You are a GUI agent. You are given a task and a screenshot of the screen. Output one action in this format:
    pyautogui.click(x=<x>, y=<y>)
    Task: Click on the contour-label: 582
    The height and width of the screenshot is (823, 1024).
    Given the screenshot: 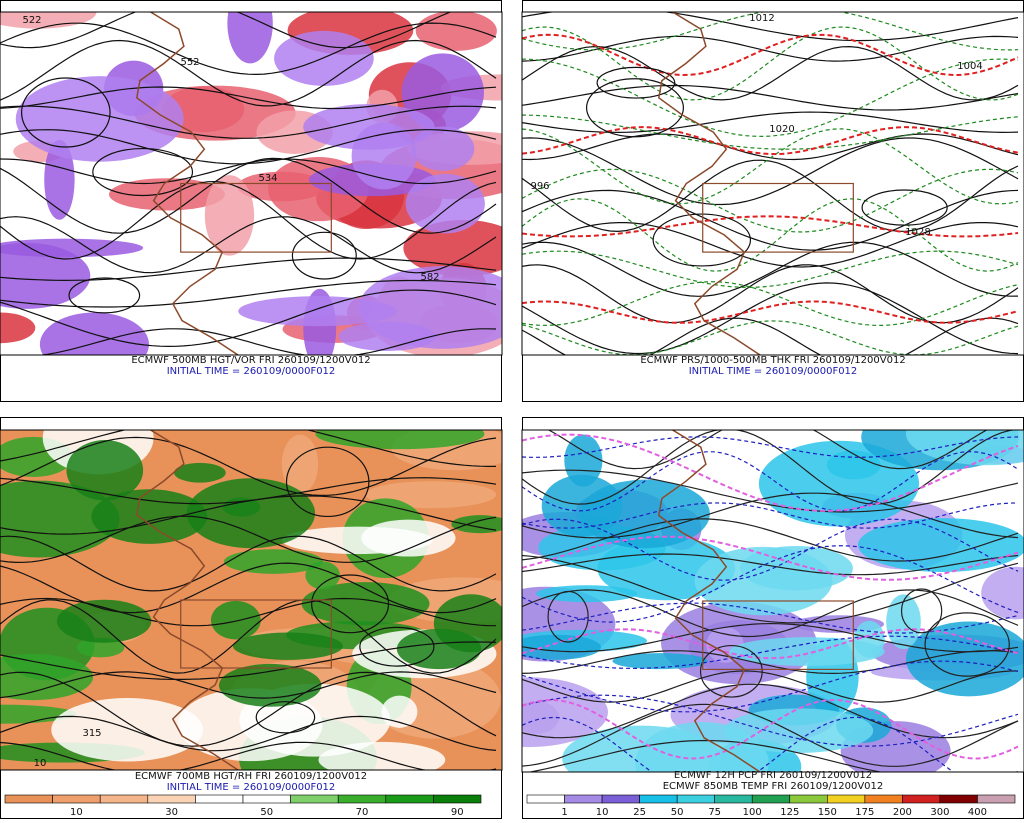 What is the action you would take?
    pyautogui.click(x=429, y=277)
    